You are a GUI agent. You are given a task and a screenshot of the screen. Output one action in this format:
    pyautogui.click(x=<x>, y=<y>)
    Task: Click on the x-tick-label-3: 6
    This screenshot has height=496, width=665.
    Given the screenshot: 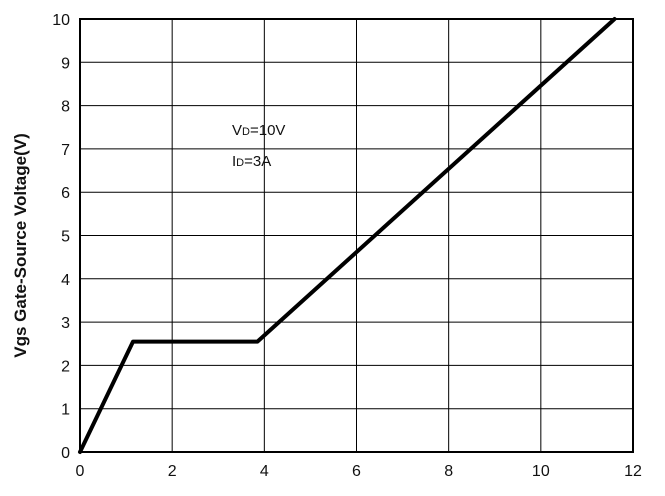 What is the action you would take?
    pyautogui.click(x=356, y=471)
    